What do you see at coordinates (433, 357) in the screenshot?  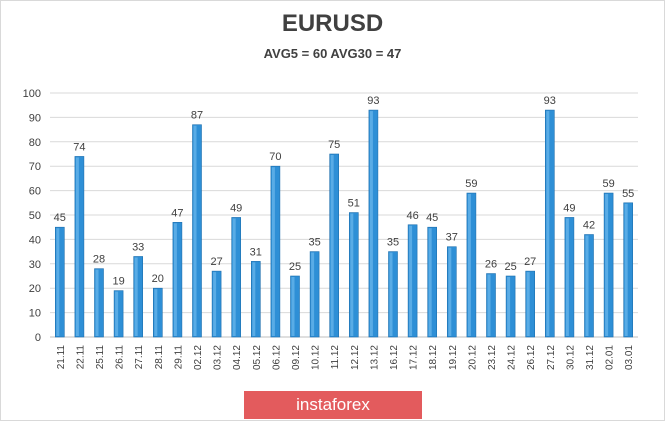 I see `x-tick-label: 18.12` at bounding box center [433, 357].